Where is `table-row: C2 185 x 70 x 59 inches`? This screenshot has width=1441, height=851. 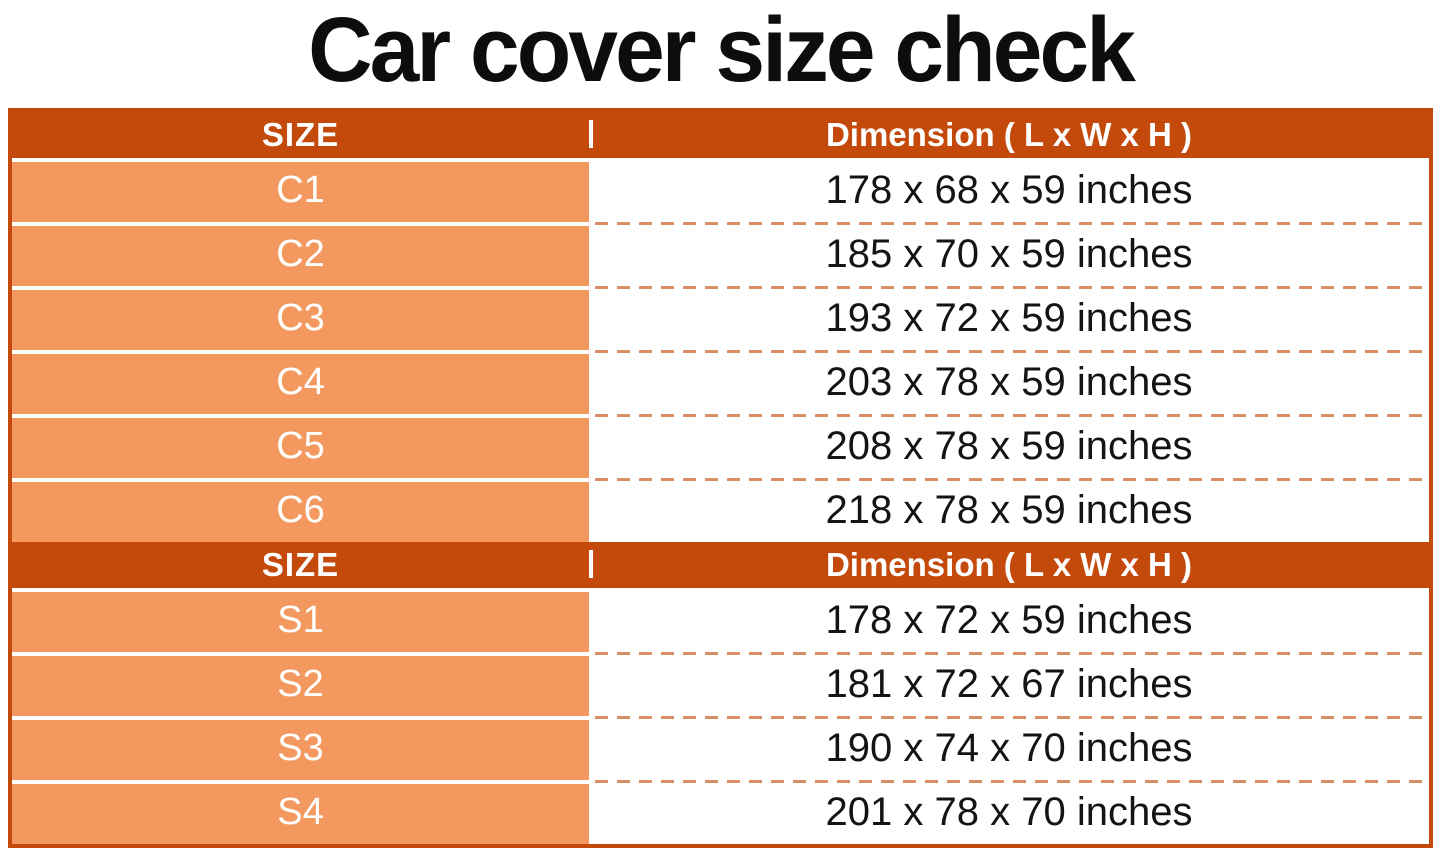
table-row: C2 185 x 70 x 59 inches is located at coordinates (720, 254).